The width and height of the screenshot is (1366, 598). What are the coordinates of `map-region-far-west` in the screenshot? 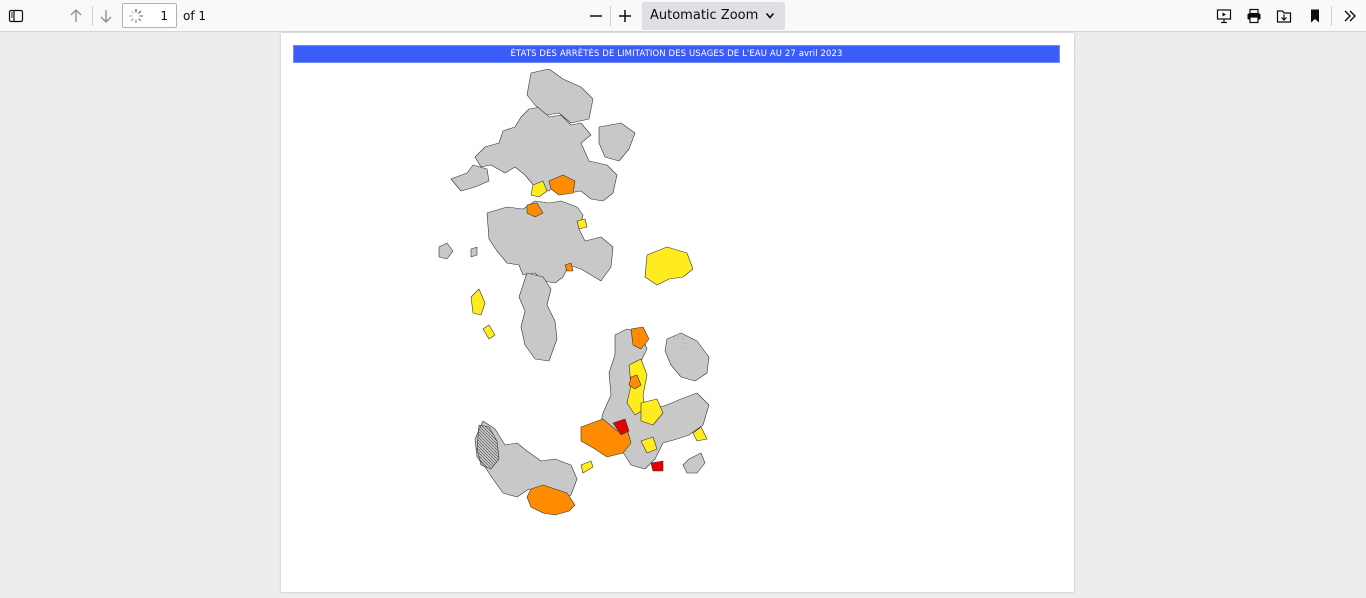 It's located at (446, 251).